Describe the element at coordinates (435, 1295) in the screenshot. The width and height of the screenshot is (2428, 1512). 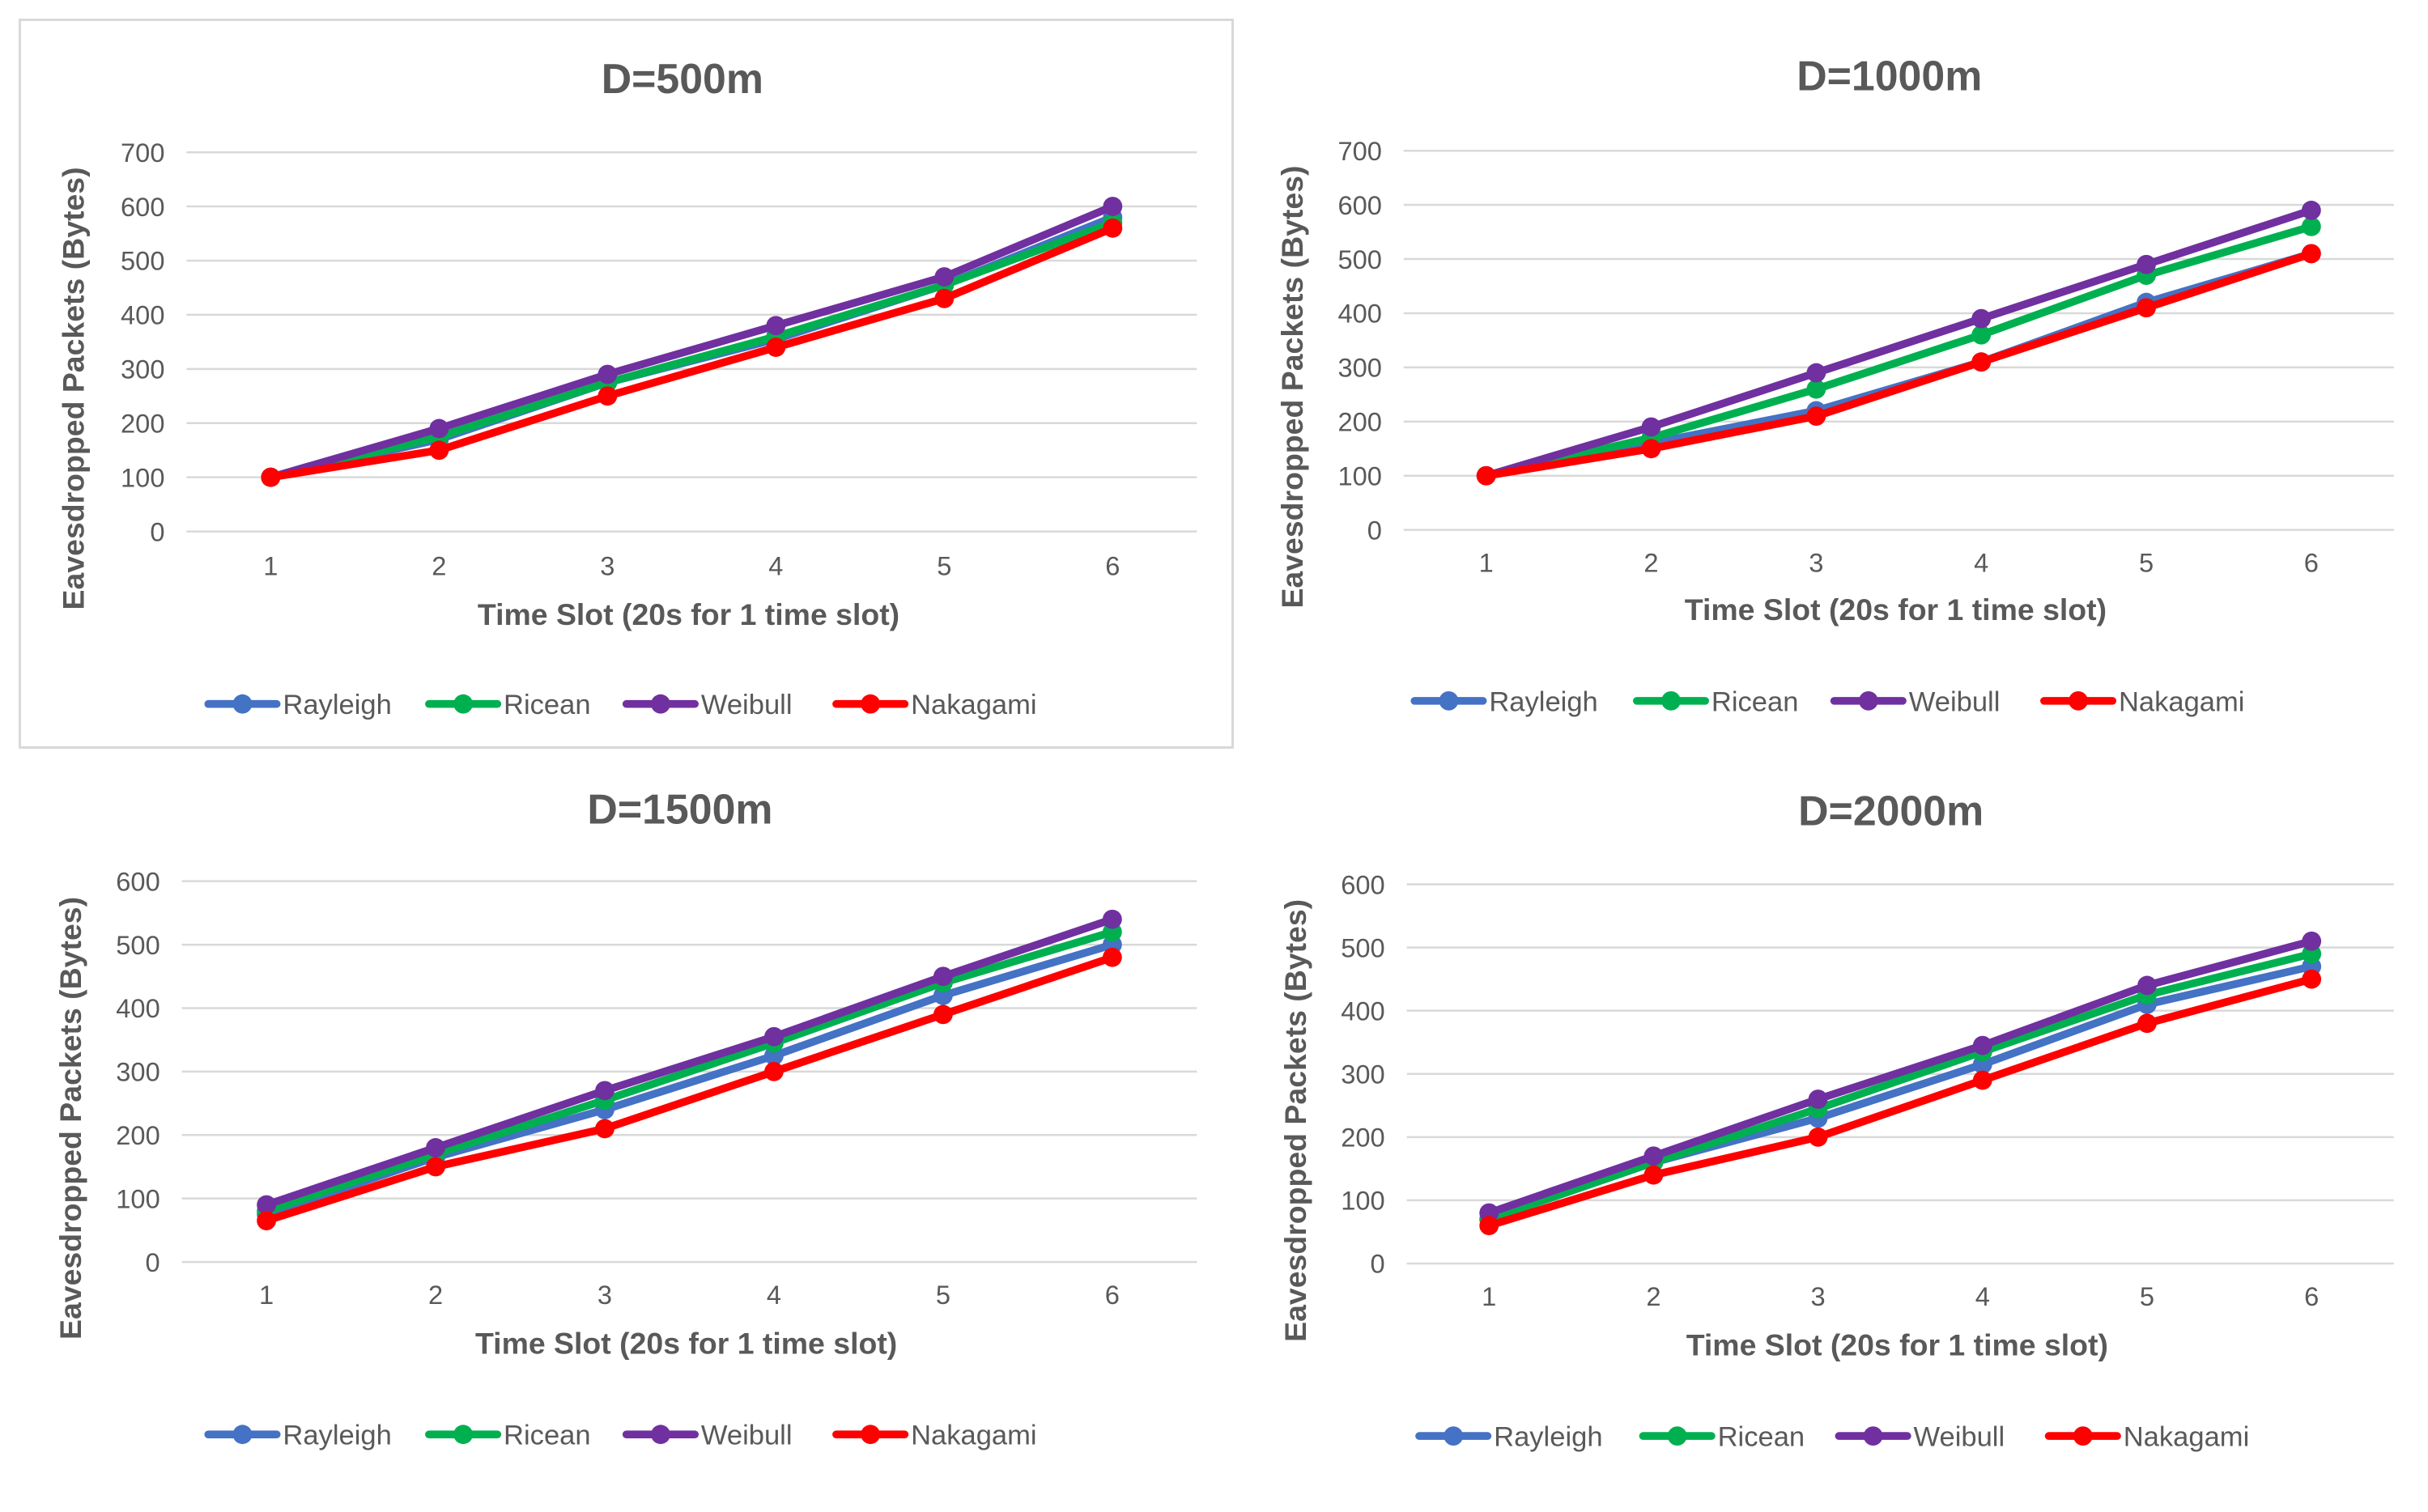
I see `x-tick-label: 2` at that location.